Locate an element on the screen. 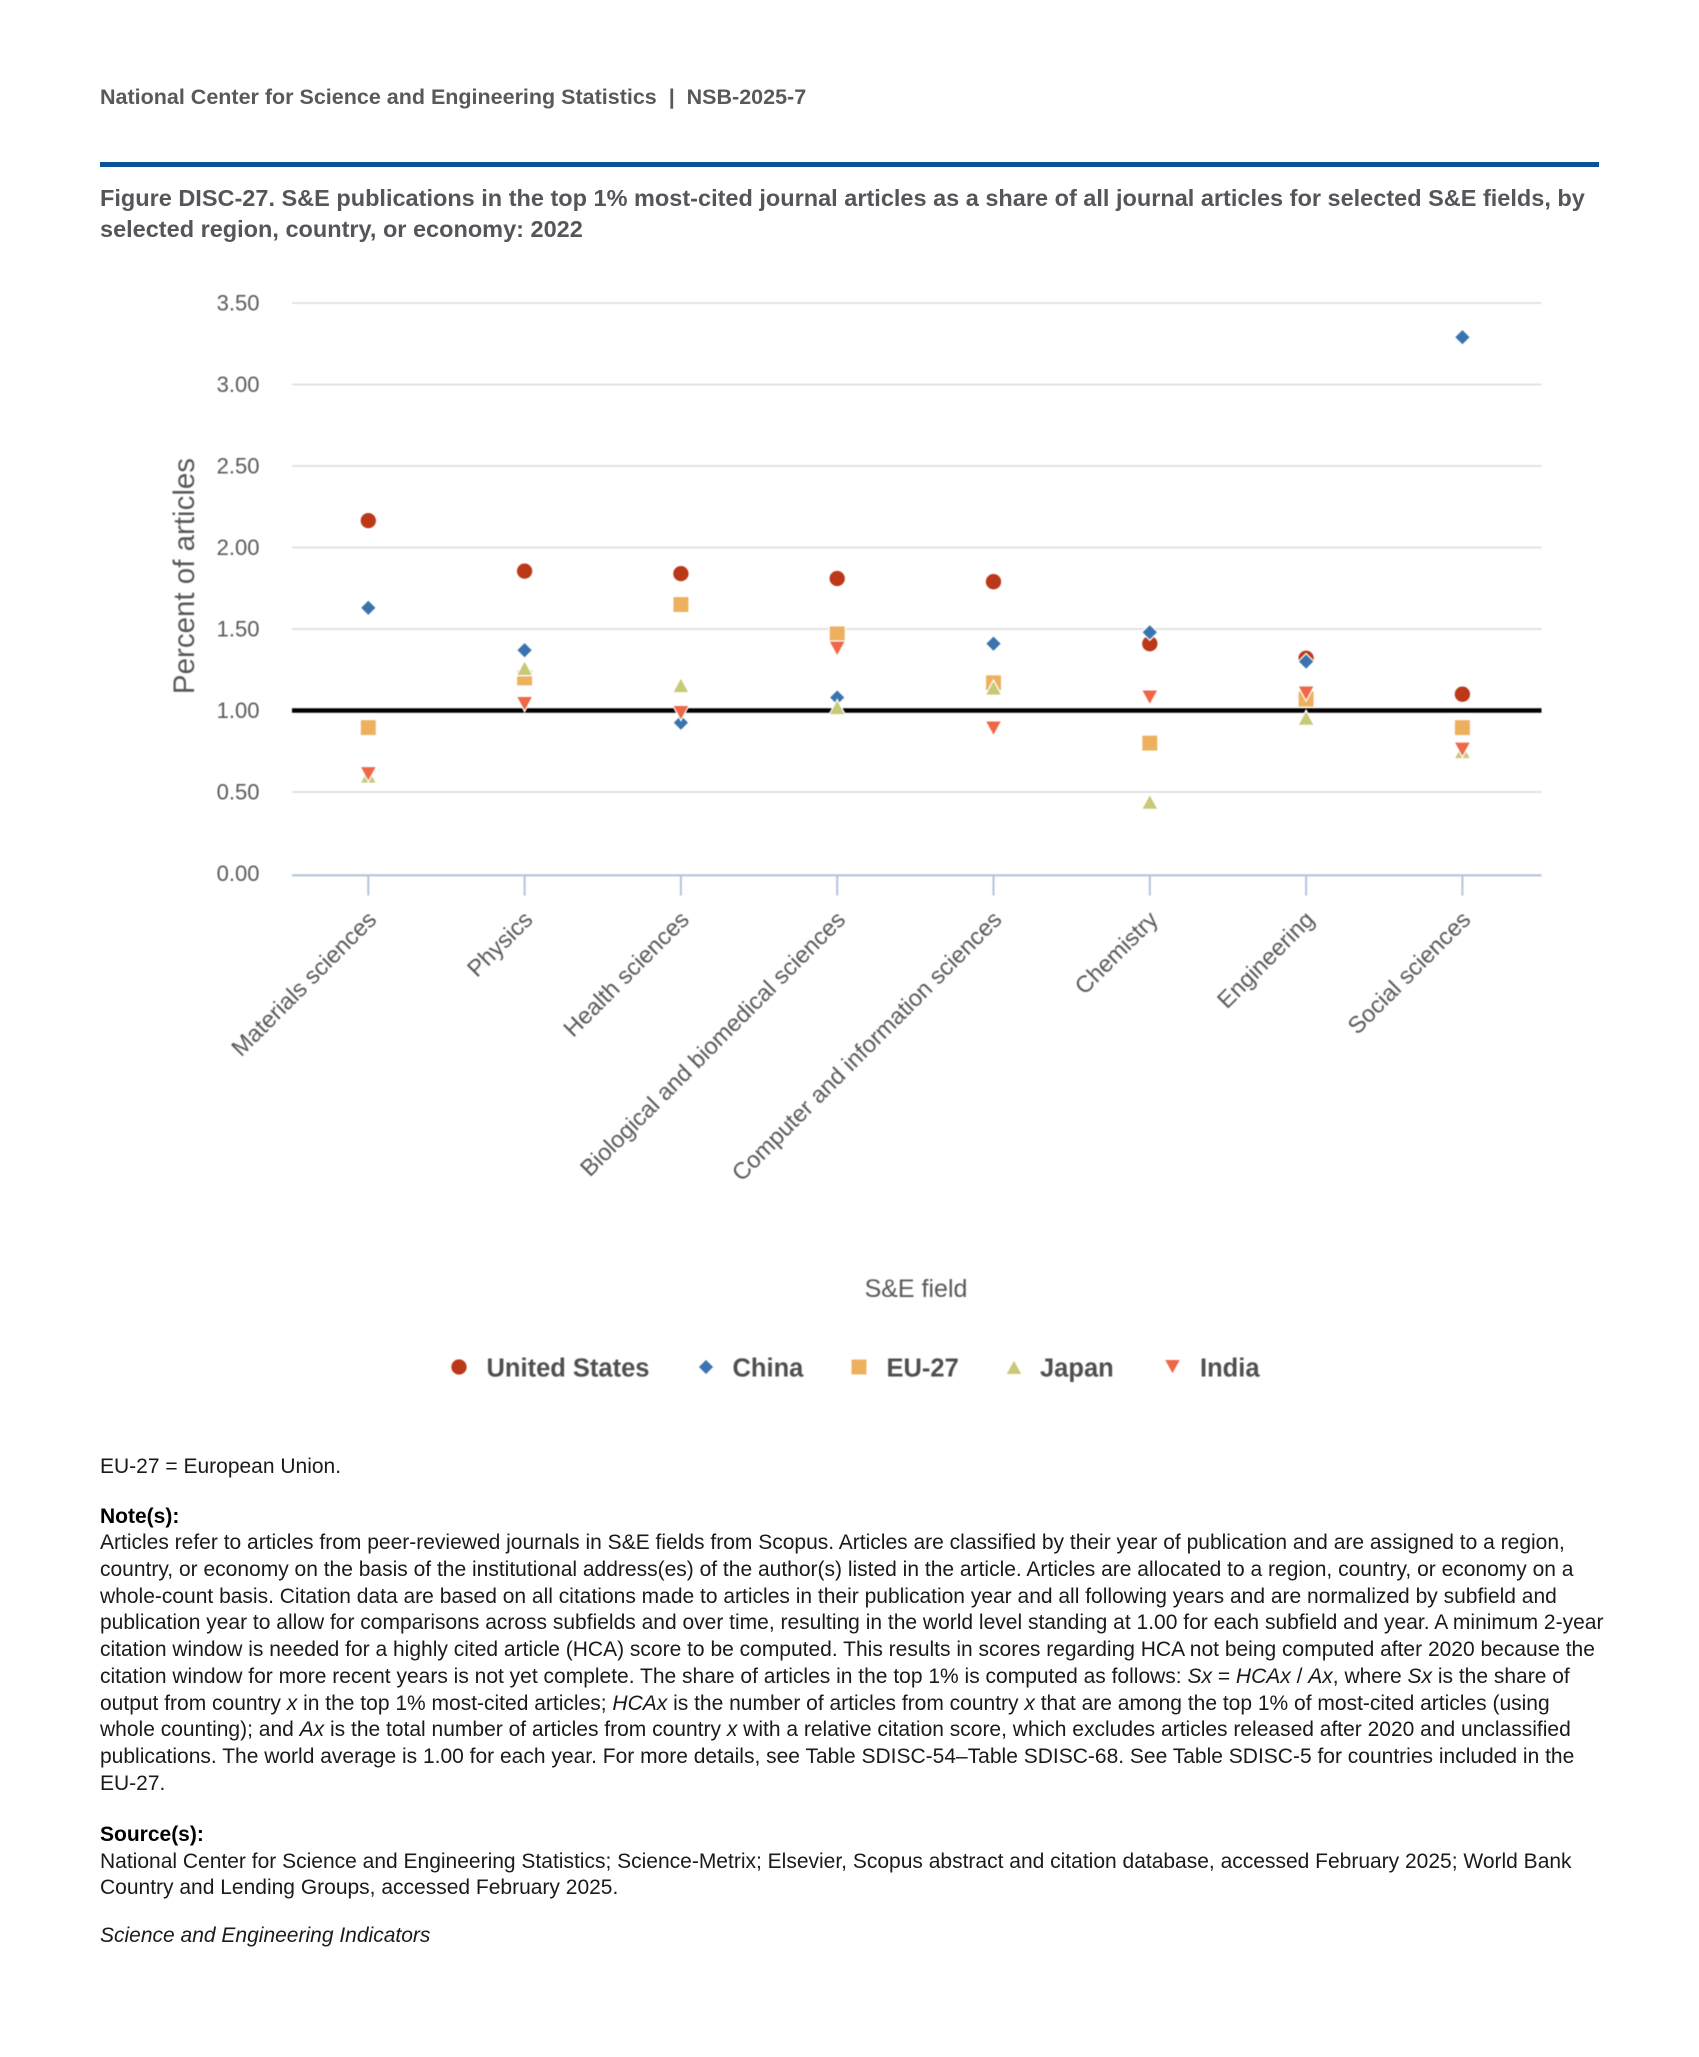 Image resolution: width=1699 pixels, height=2057 pixels. svg-text: 0.00 is located at coordinates (238, 873).